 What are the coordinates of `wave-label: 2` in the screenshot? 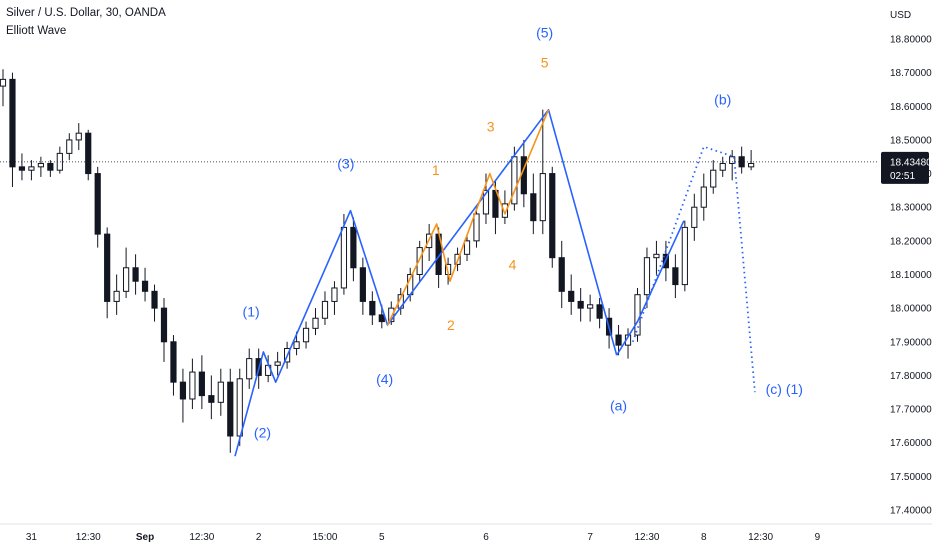 It's located at (451, 325).